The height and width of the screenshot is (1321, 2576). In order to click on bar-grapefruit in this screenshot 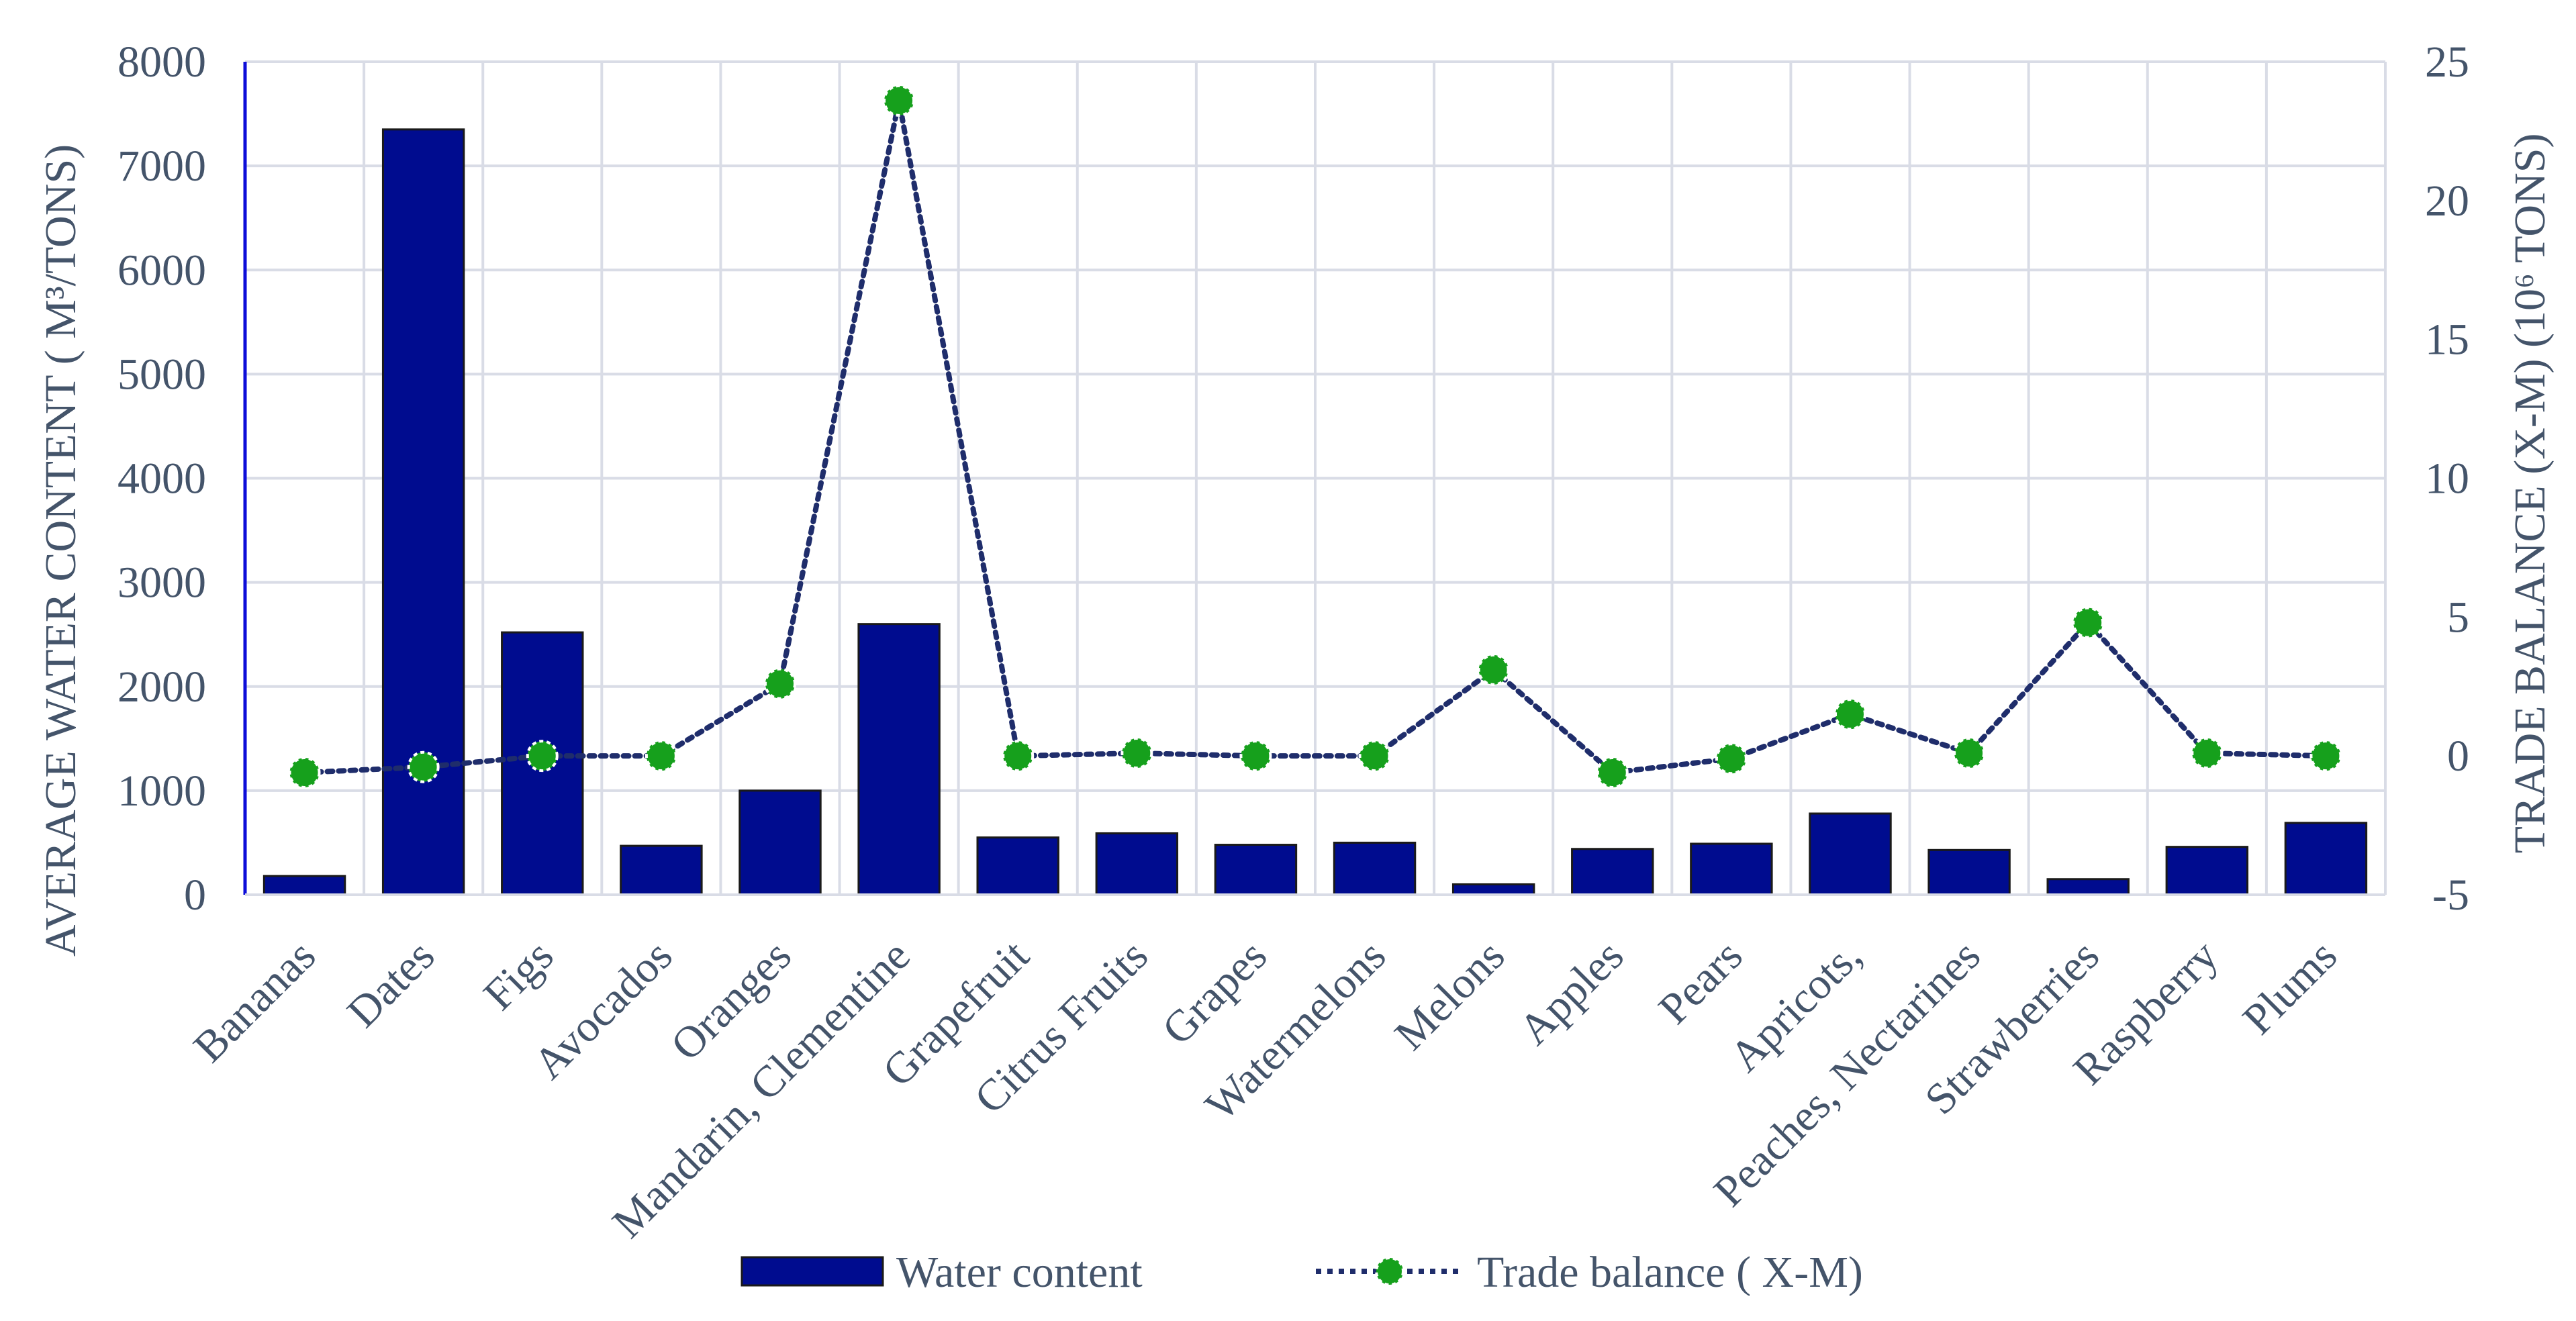, I will do `click(1017, 866)`.